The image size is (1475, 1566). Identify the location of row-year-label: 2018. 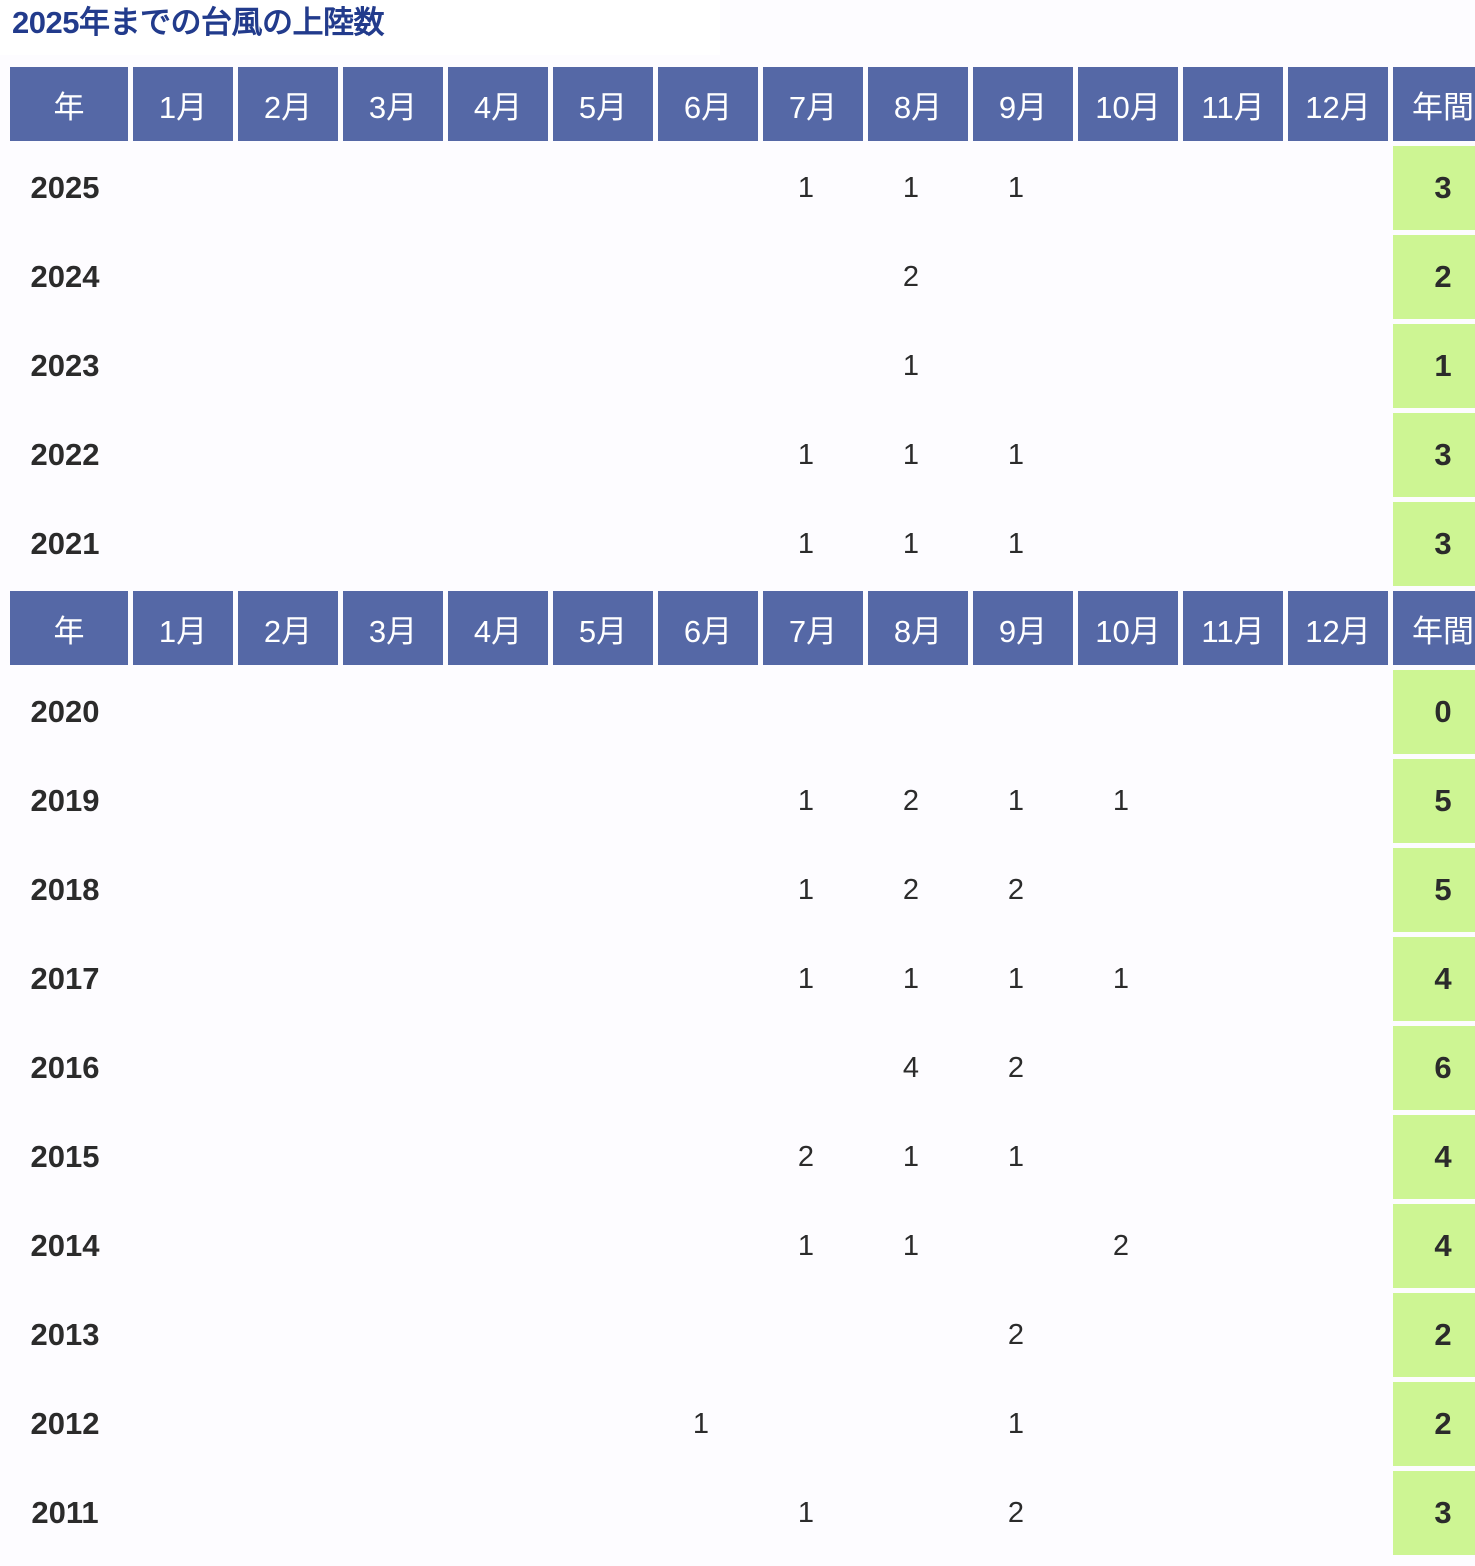
(69, 890).